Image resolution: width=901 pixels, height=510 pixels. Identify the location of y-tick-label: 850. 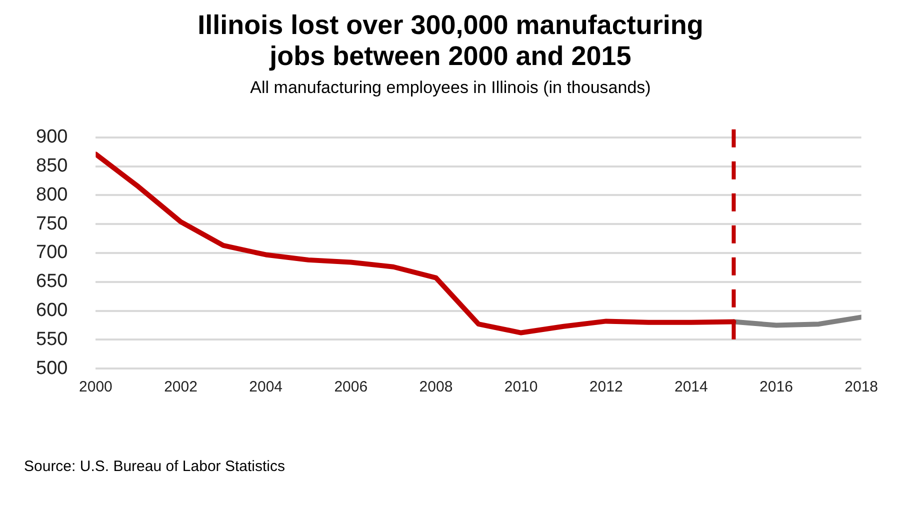
(52, 166).